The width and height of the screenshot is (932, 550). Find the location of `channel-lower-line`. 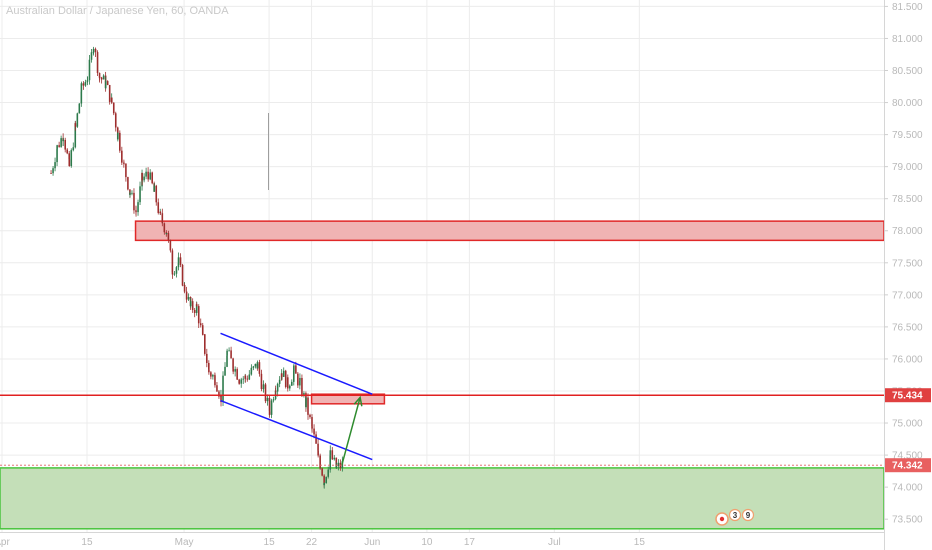

channel-lower-line is located at coordinates (296, 430).